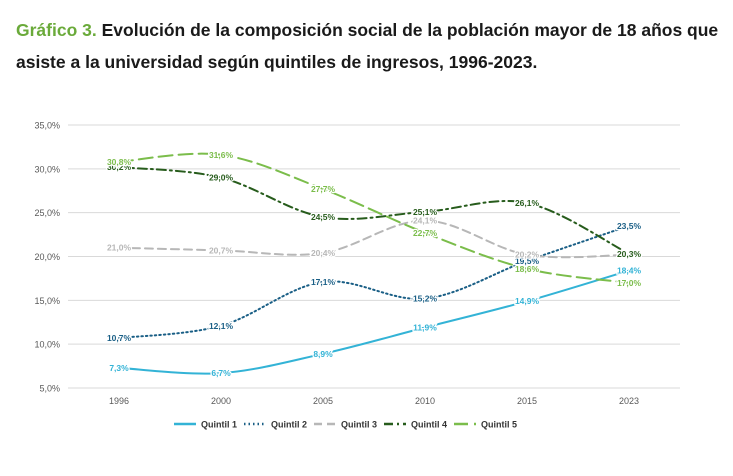 The height and width of the screenshot is (476, 733). I want to click on data-label-quintil-3: 20,4%, so click(323, 253).